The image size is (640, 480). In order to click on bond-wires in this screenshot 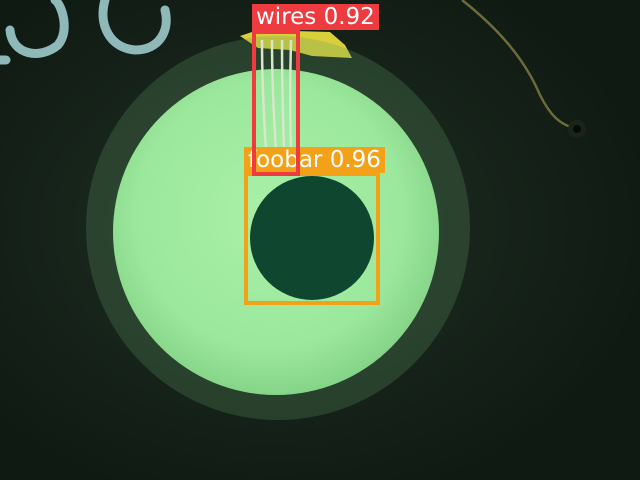, I will do `click(276, 95)`.